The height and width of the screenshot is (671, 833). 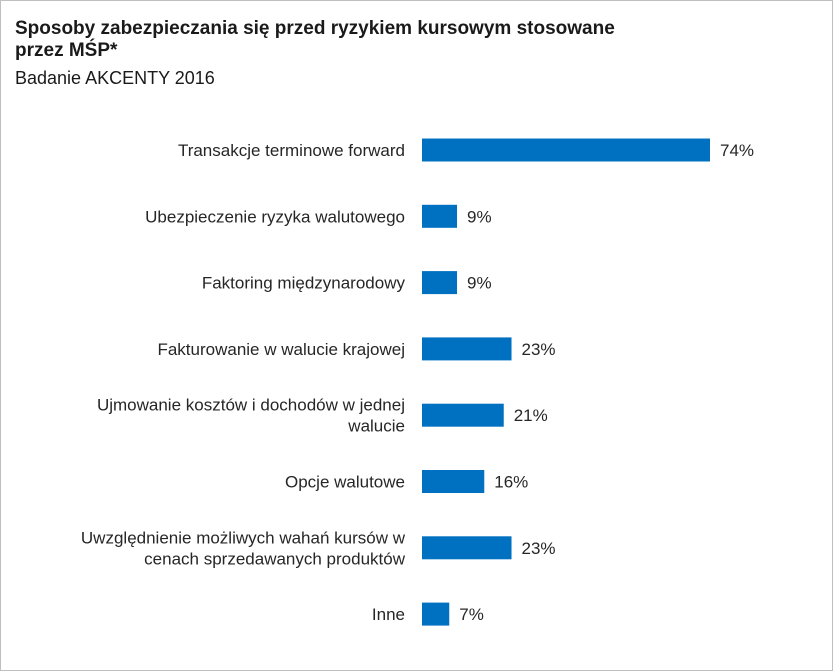 What do you see at coordinates (376, 426) in the screenshot?
I see `category-label-4-line-1: walucie` at bounding box center [376, 426].